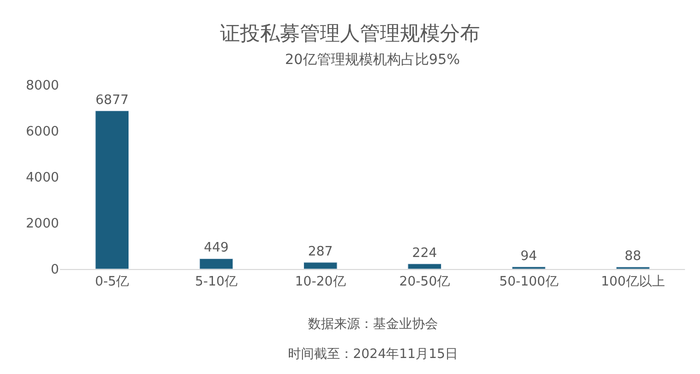 The height and width of the screenshot is (374, 700). Describe the element at coordinates (633, 282) in the screenshot. I see `x-tick-label: 100亿以上` at that location.